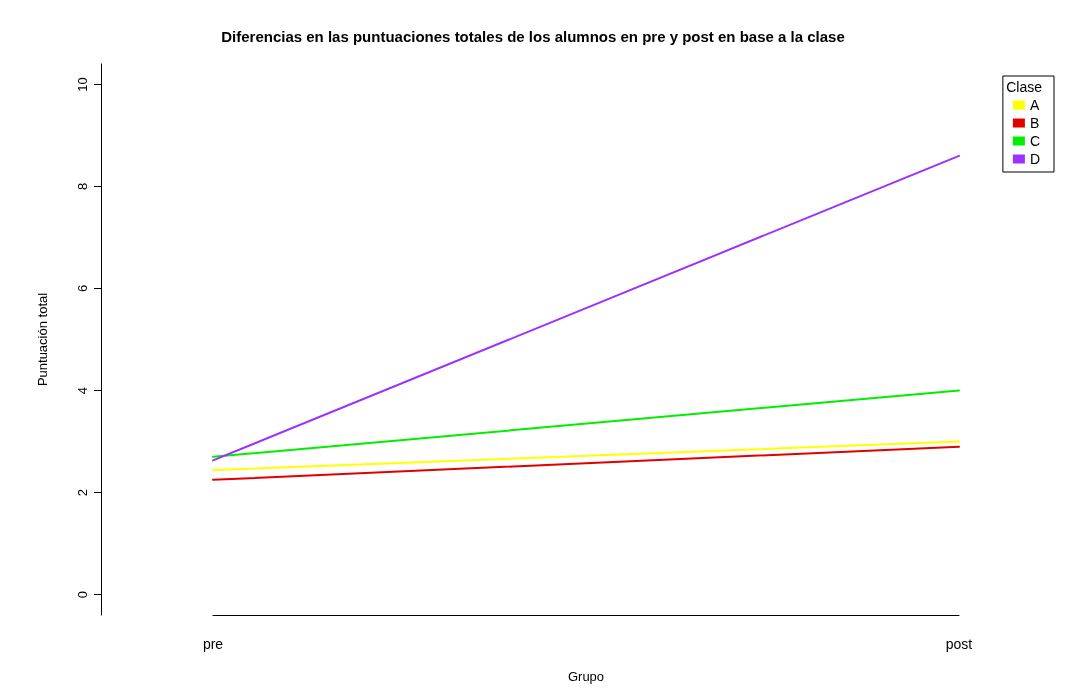 The image size is (1066, 696). What do you see at coordinates (82, 84) in the screenshot?
I see `y-tick-label: 10` at bounding box center [82, 84].